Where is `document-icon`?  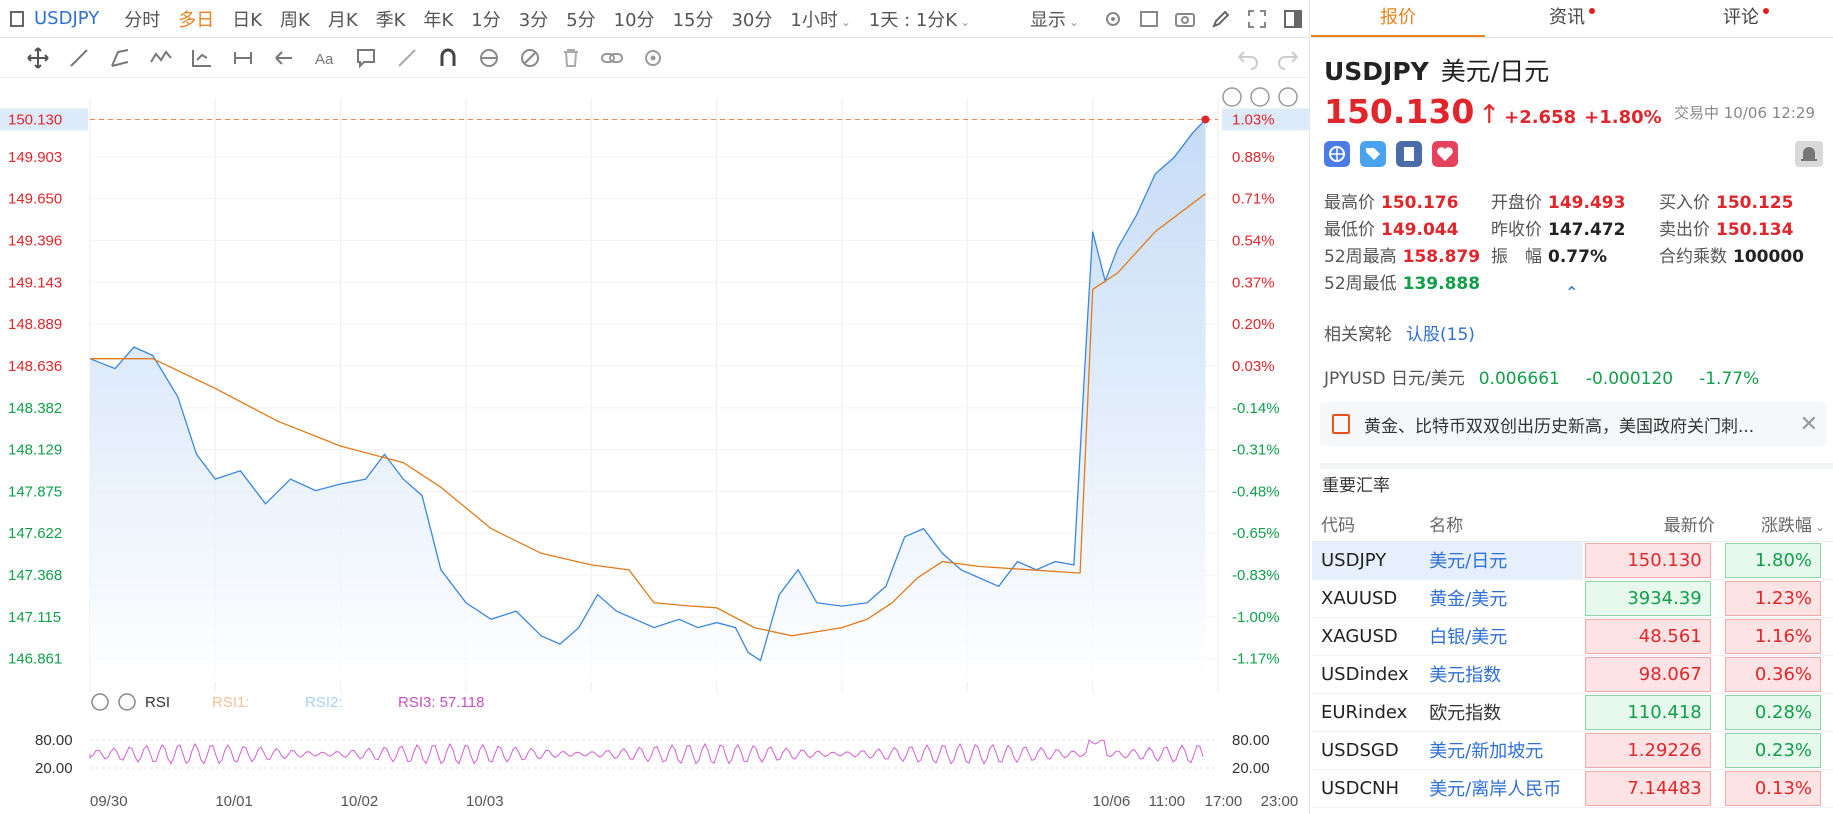 document-icon is located at coordinates (1409, 154).